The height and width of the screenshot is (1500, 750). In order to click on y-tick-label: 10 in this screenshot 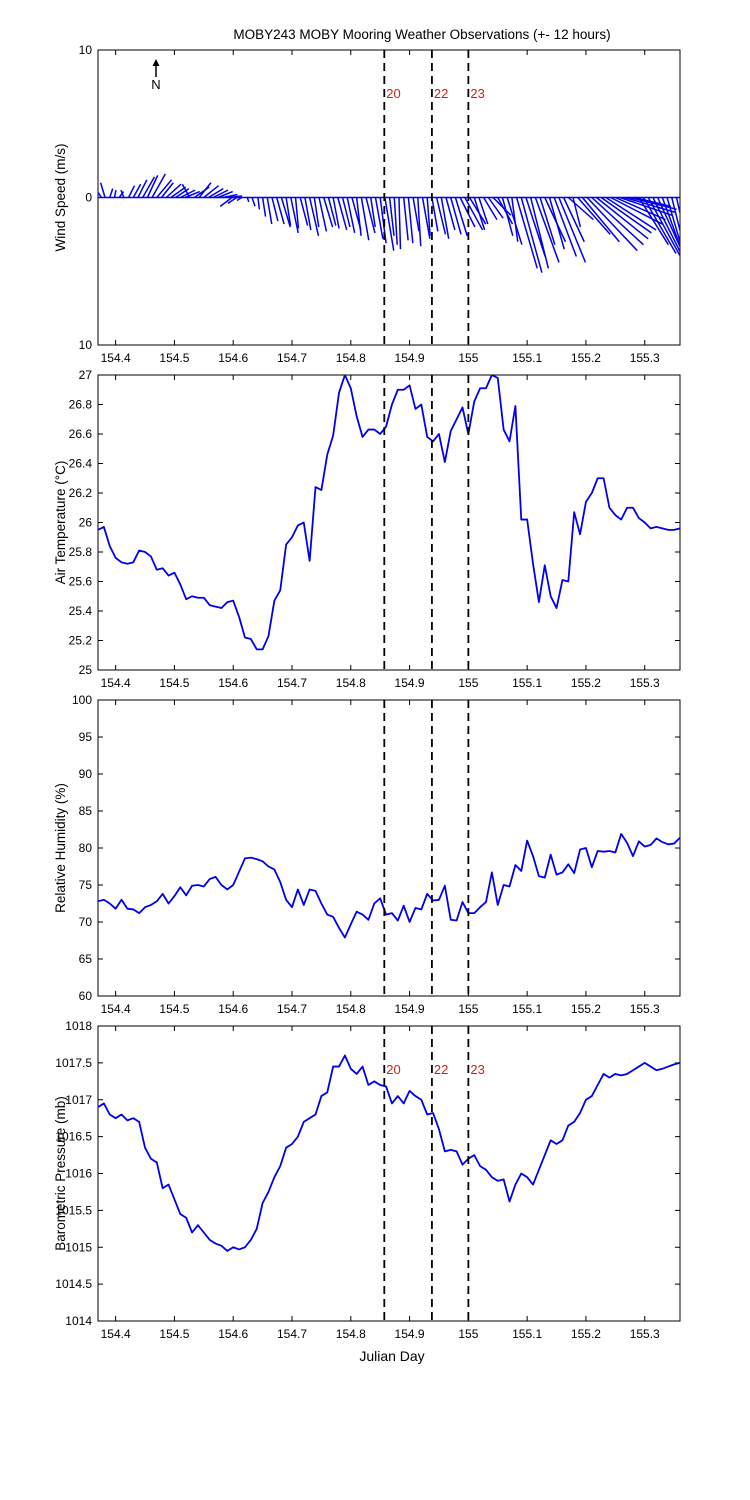, I will do `click(86, 345)`.